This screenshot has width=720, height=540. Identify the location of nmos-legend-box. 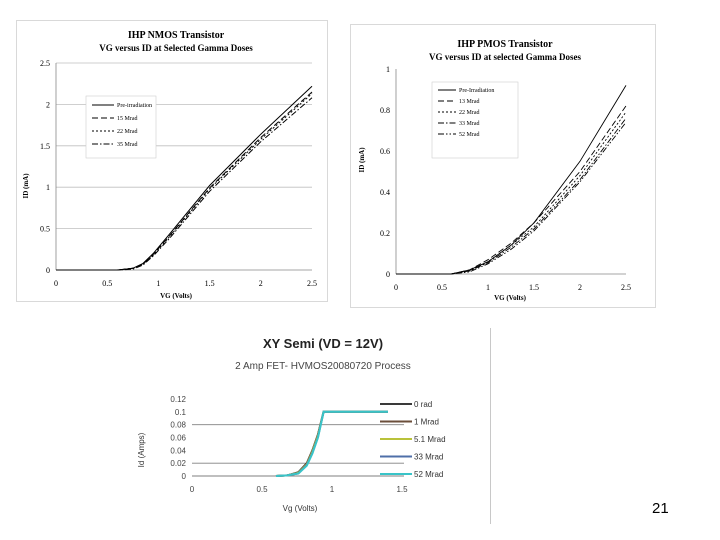
(121, 127).